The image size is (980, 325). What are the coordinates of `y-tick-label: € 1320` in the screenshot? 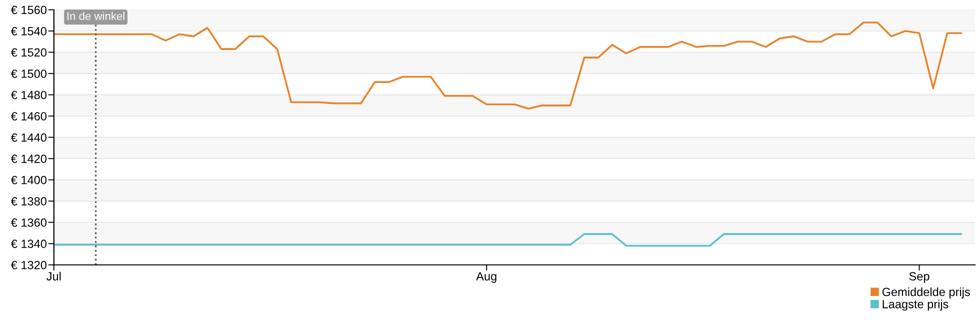 It's located at (28, 265).